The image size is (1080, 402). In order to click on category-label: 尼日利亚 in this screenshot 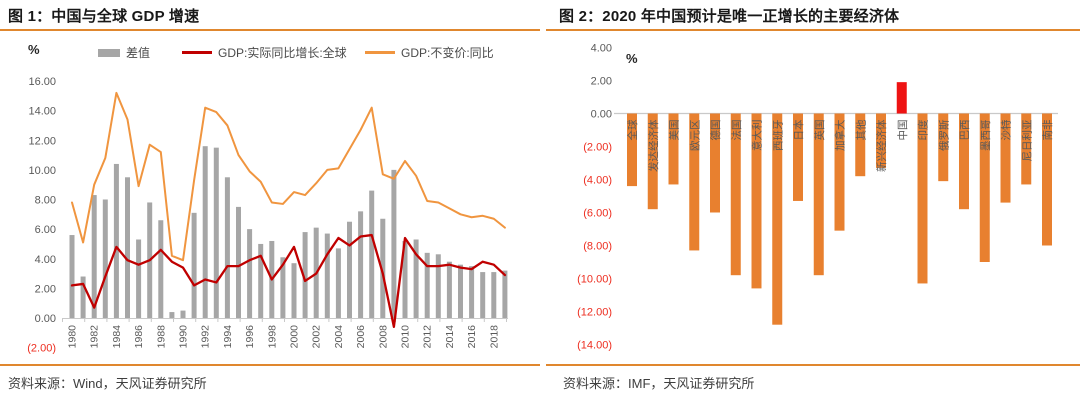, I will do `click(1027, 140)`.